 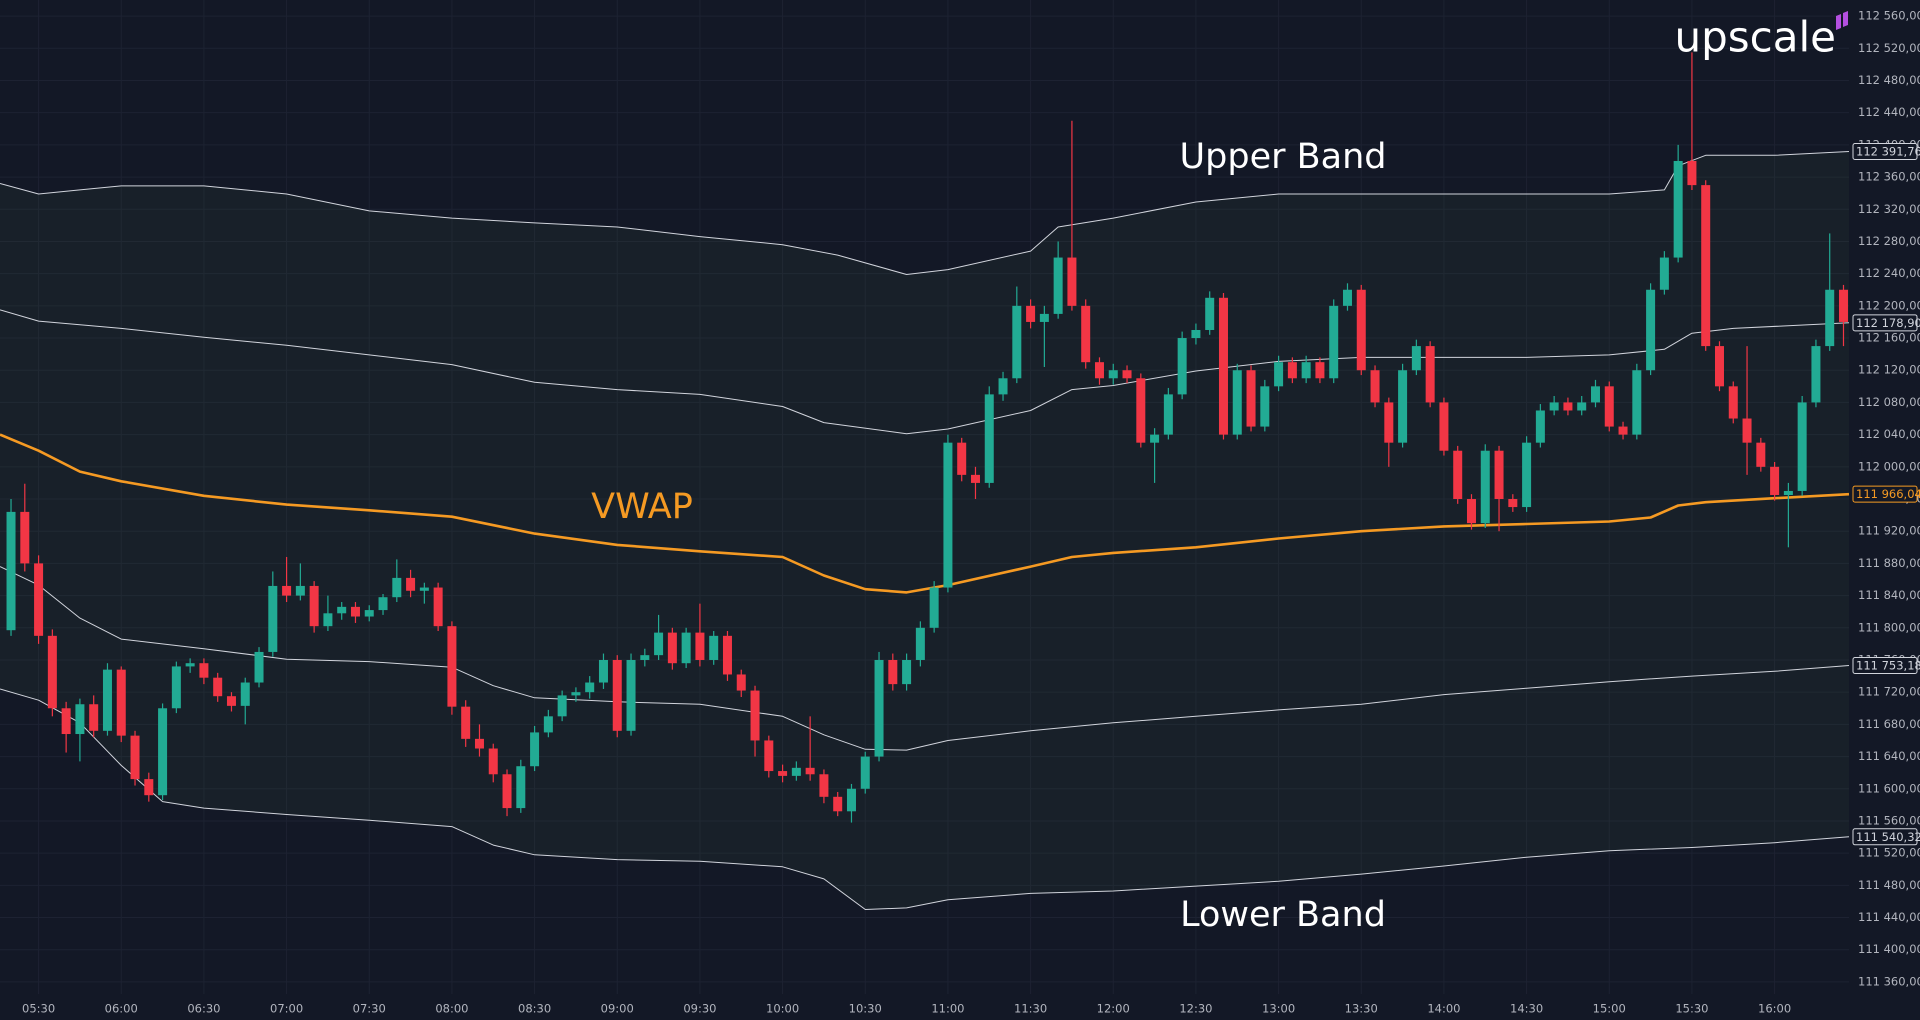 What do you see at coordinates (1842, 20) in the screenshot?
I see `logo-icon` at bounding box center [1842, 20].